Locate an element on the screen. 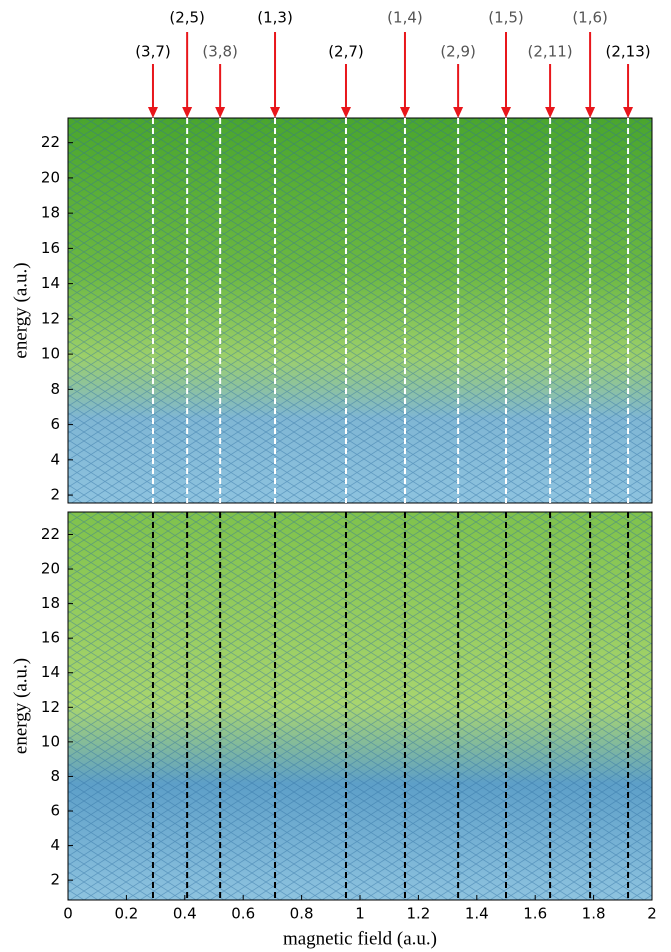 Image resolution: width=671 pixels, height=952 pixels. annotation-label: (1,4) is located at coordinates (405, 18).